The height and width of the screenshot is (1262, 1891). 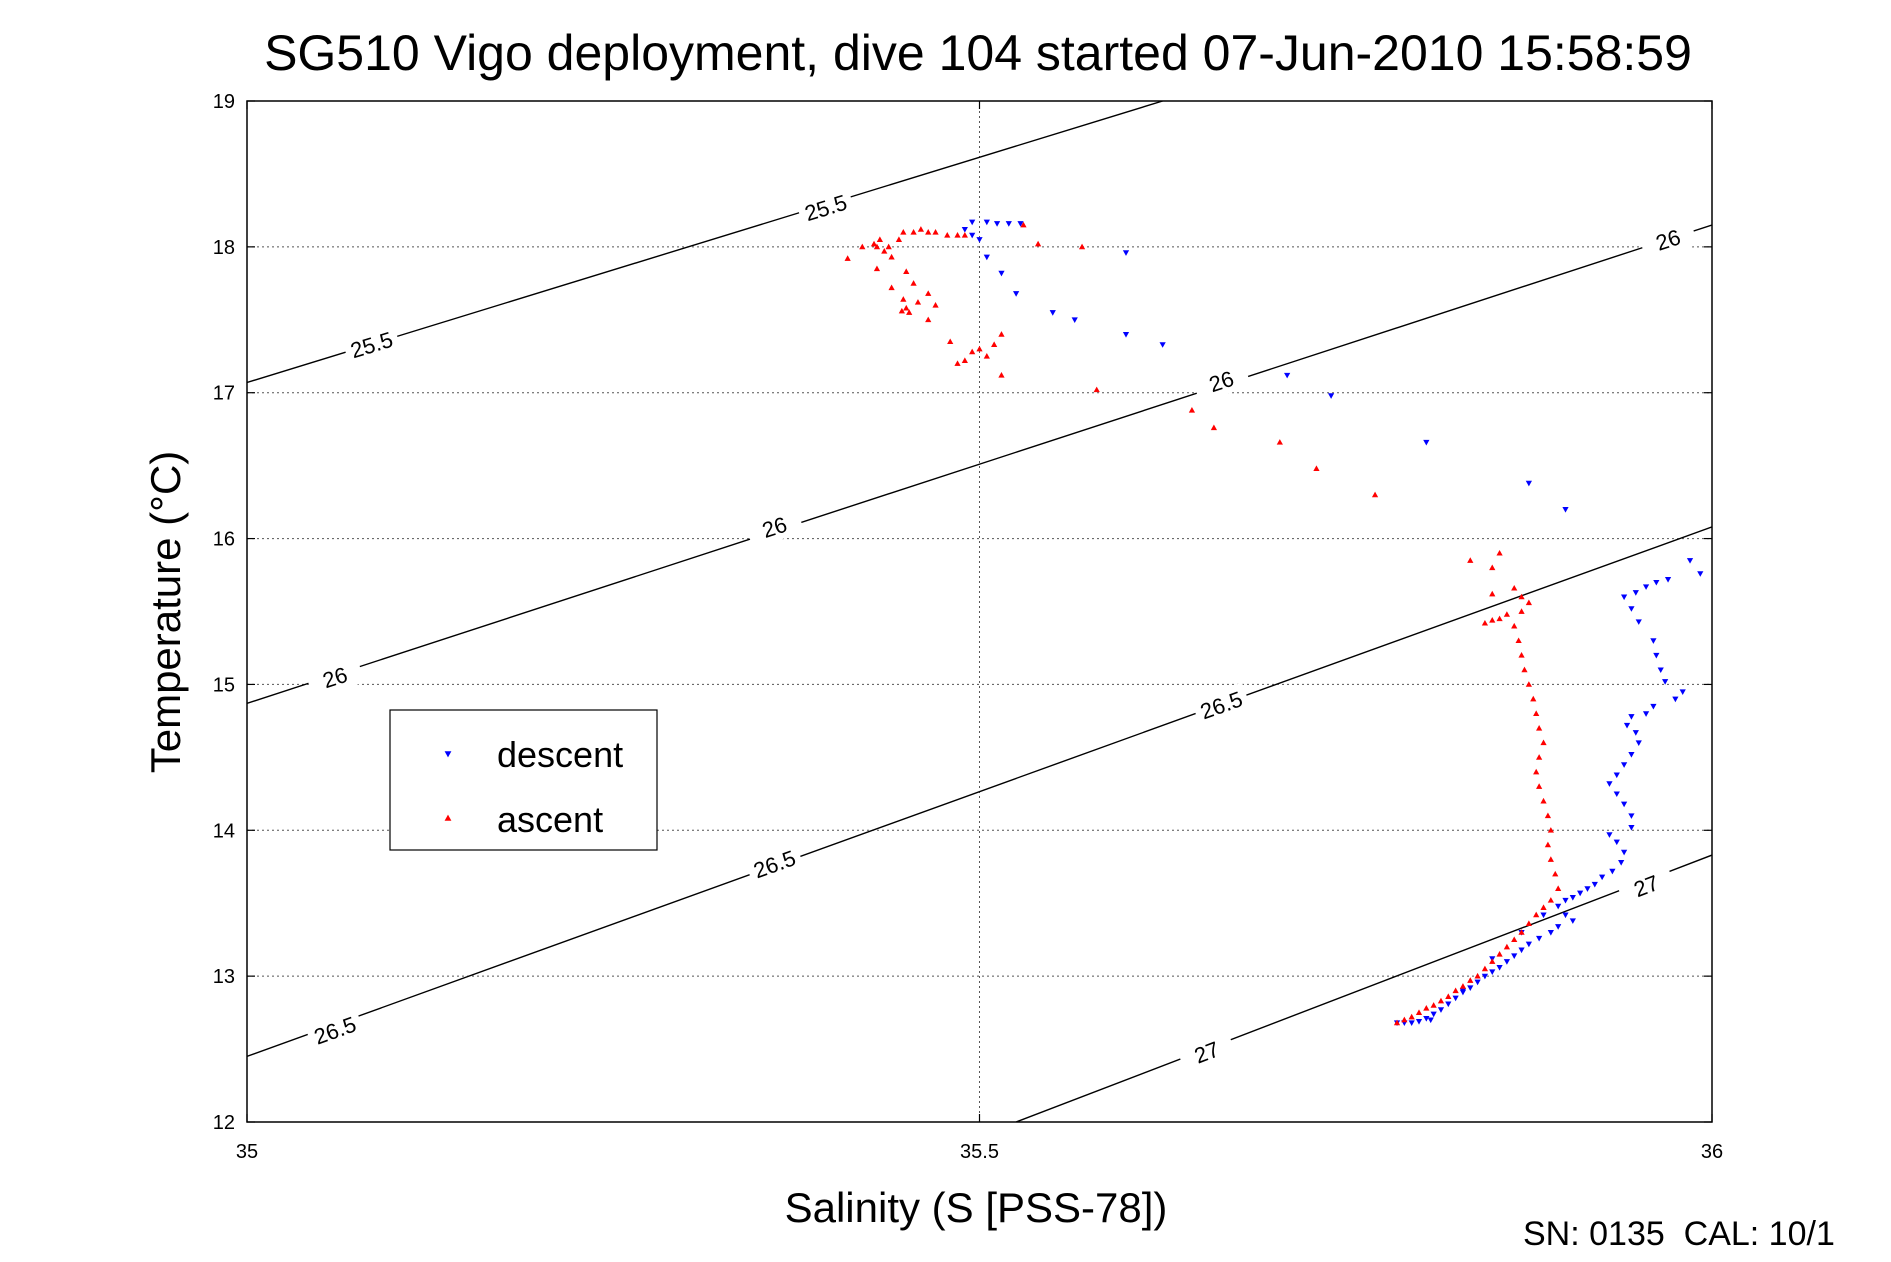 What do you see at coordinates (224, 831) in the screenshot?
I see `y-tick-label: 14` at bounding box center [224, 831].